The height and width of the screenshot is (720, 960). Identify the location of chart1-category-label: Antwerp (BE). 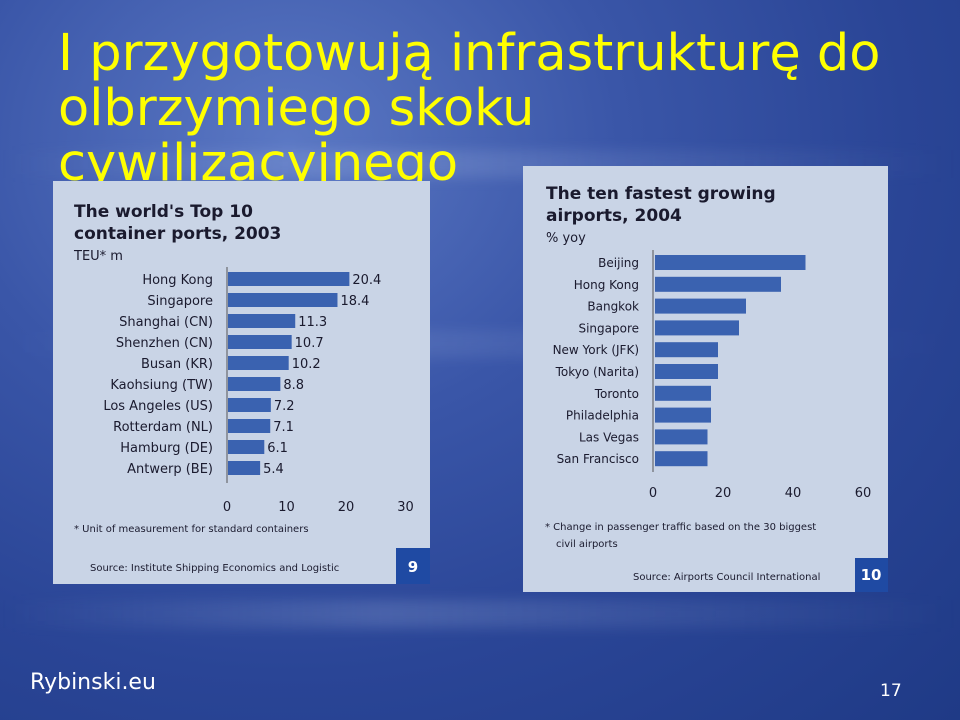
(170, 469).